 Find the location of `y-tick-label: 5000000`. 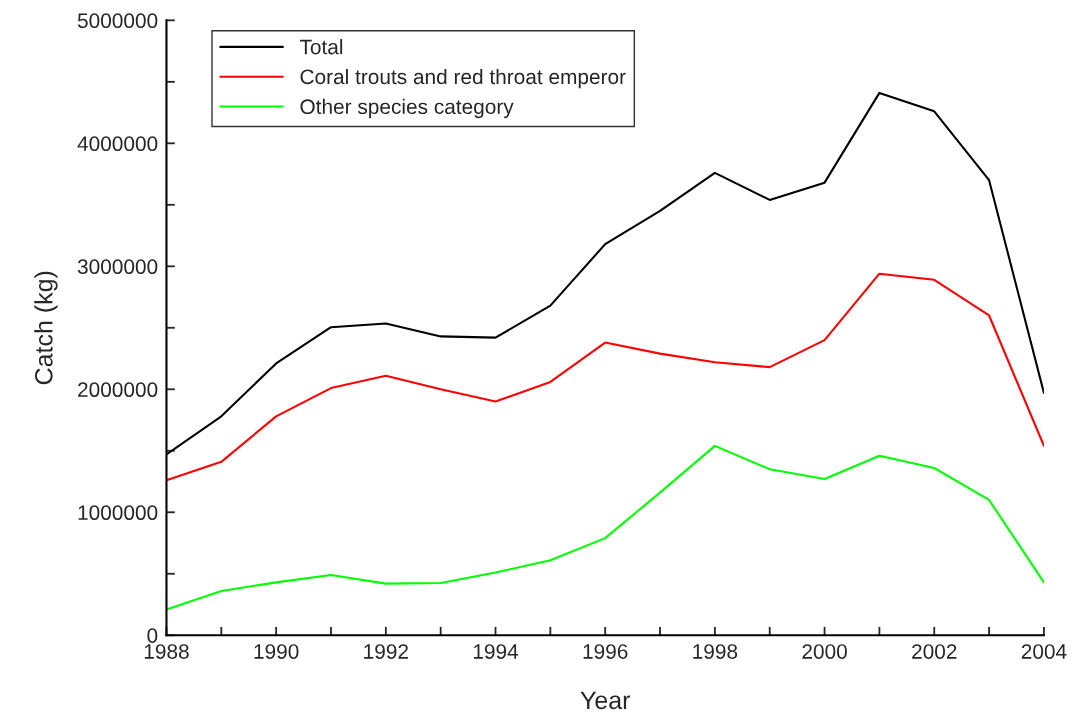

y-tick-label: 5000000 is located at coordinates (117, 21).